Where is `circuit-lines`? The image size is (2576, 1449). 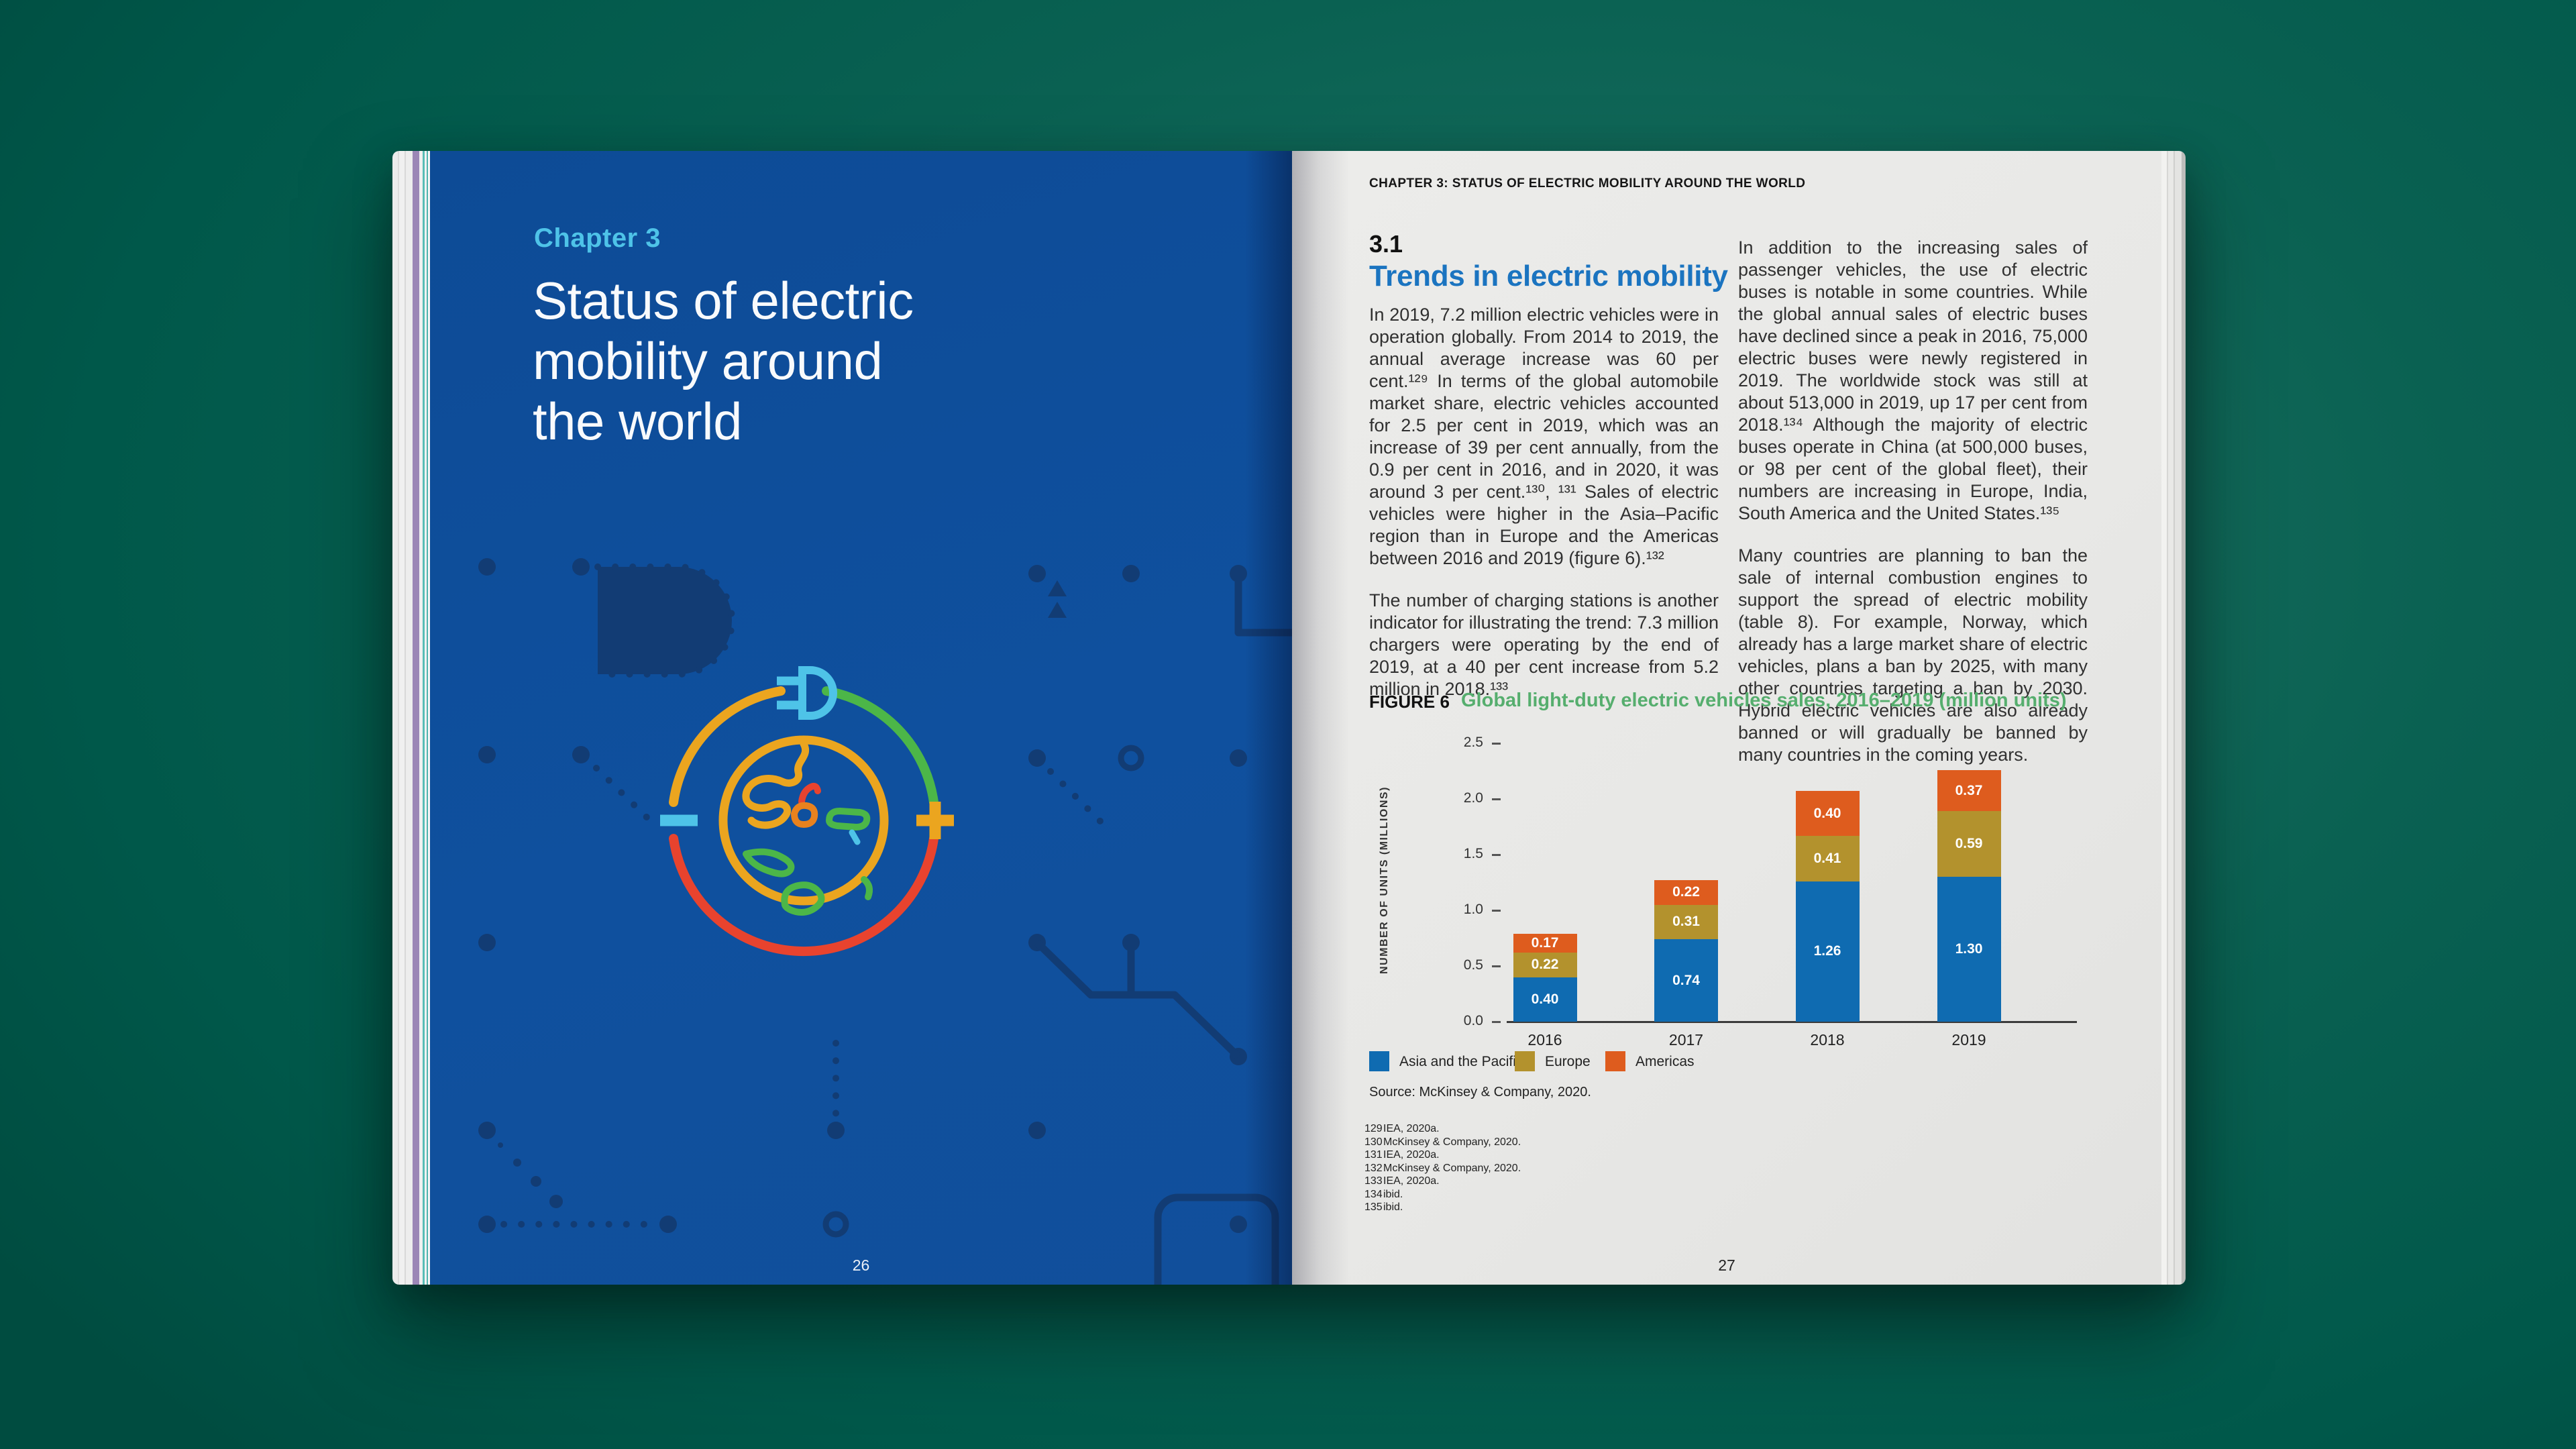 circuit-lines is located at coordinates (1163, 816).